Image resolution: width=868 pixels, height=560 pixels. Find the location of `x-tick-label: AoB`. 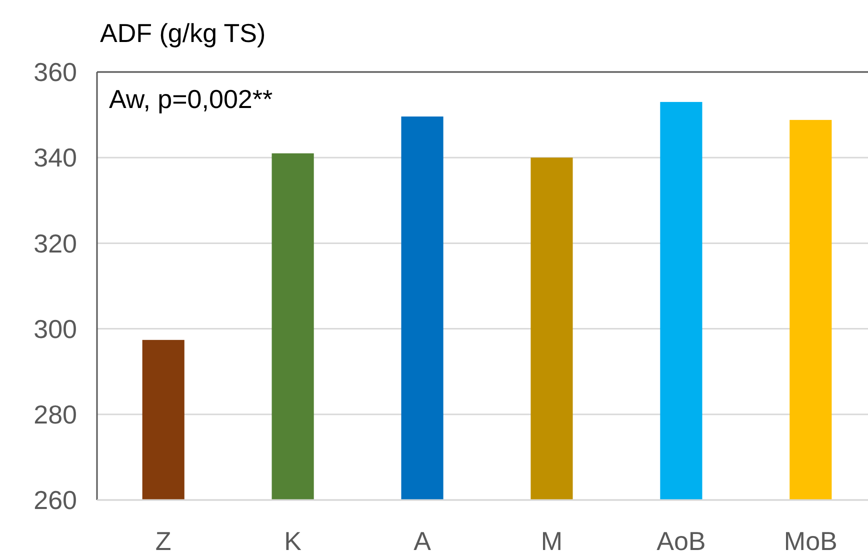

x-tick-label: AoB is located at coordinates (681, 541).